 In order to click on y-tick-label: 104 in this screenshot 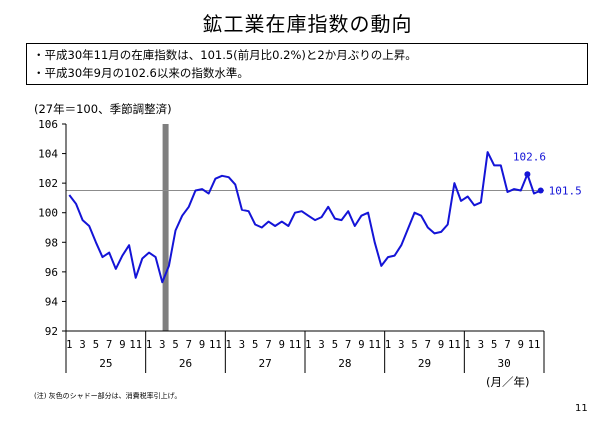, I will do `click(48, 154)`.